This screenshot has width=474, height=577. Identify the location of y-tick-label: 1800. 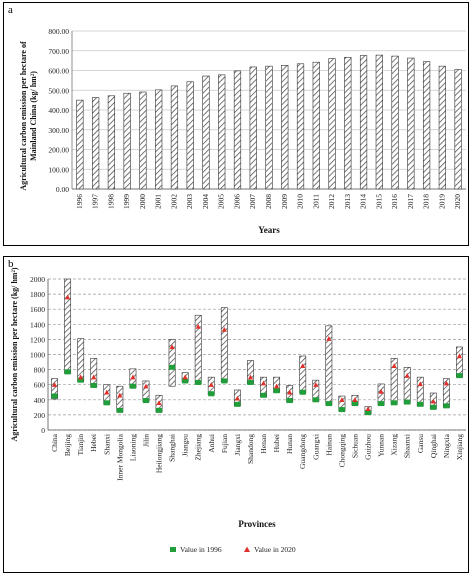
(37, 294).